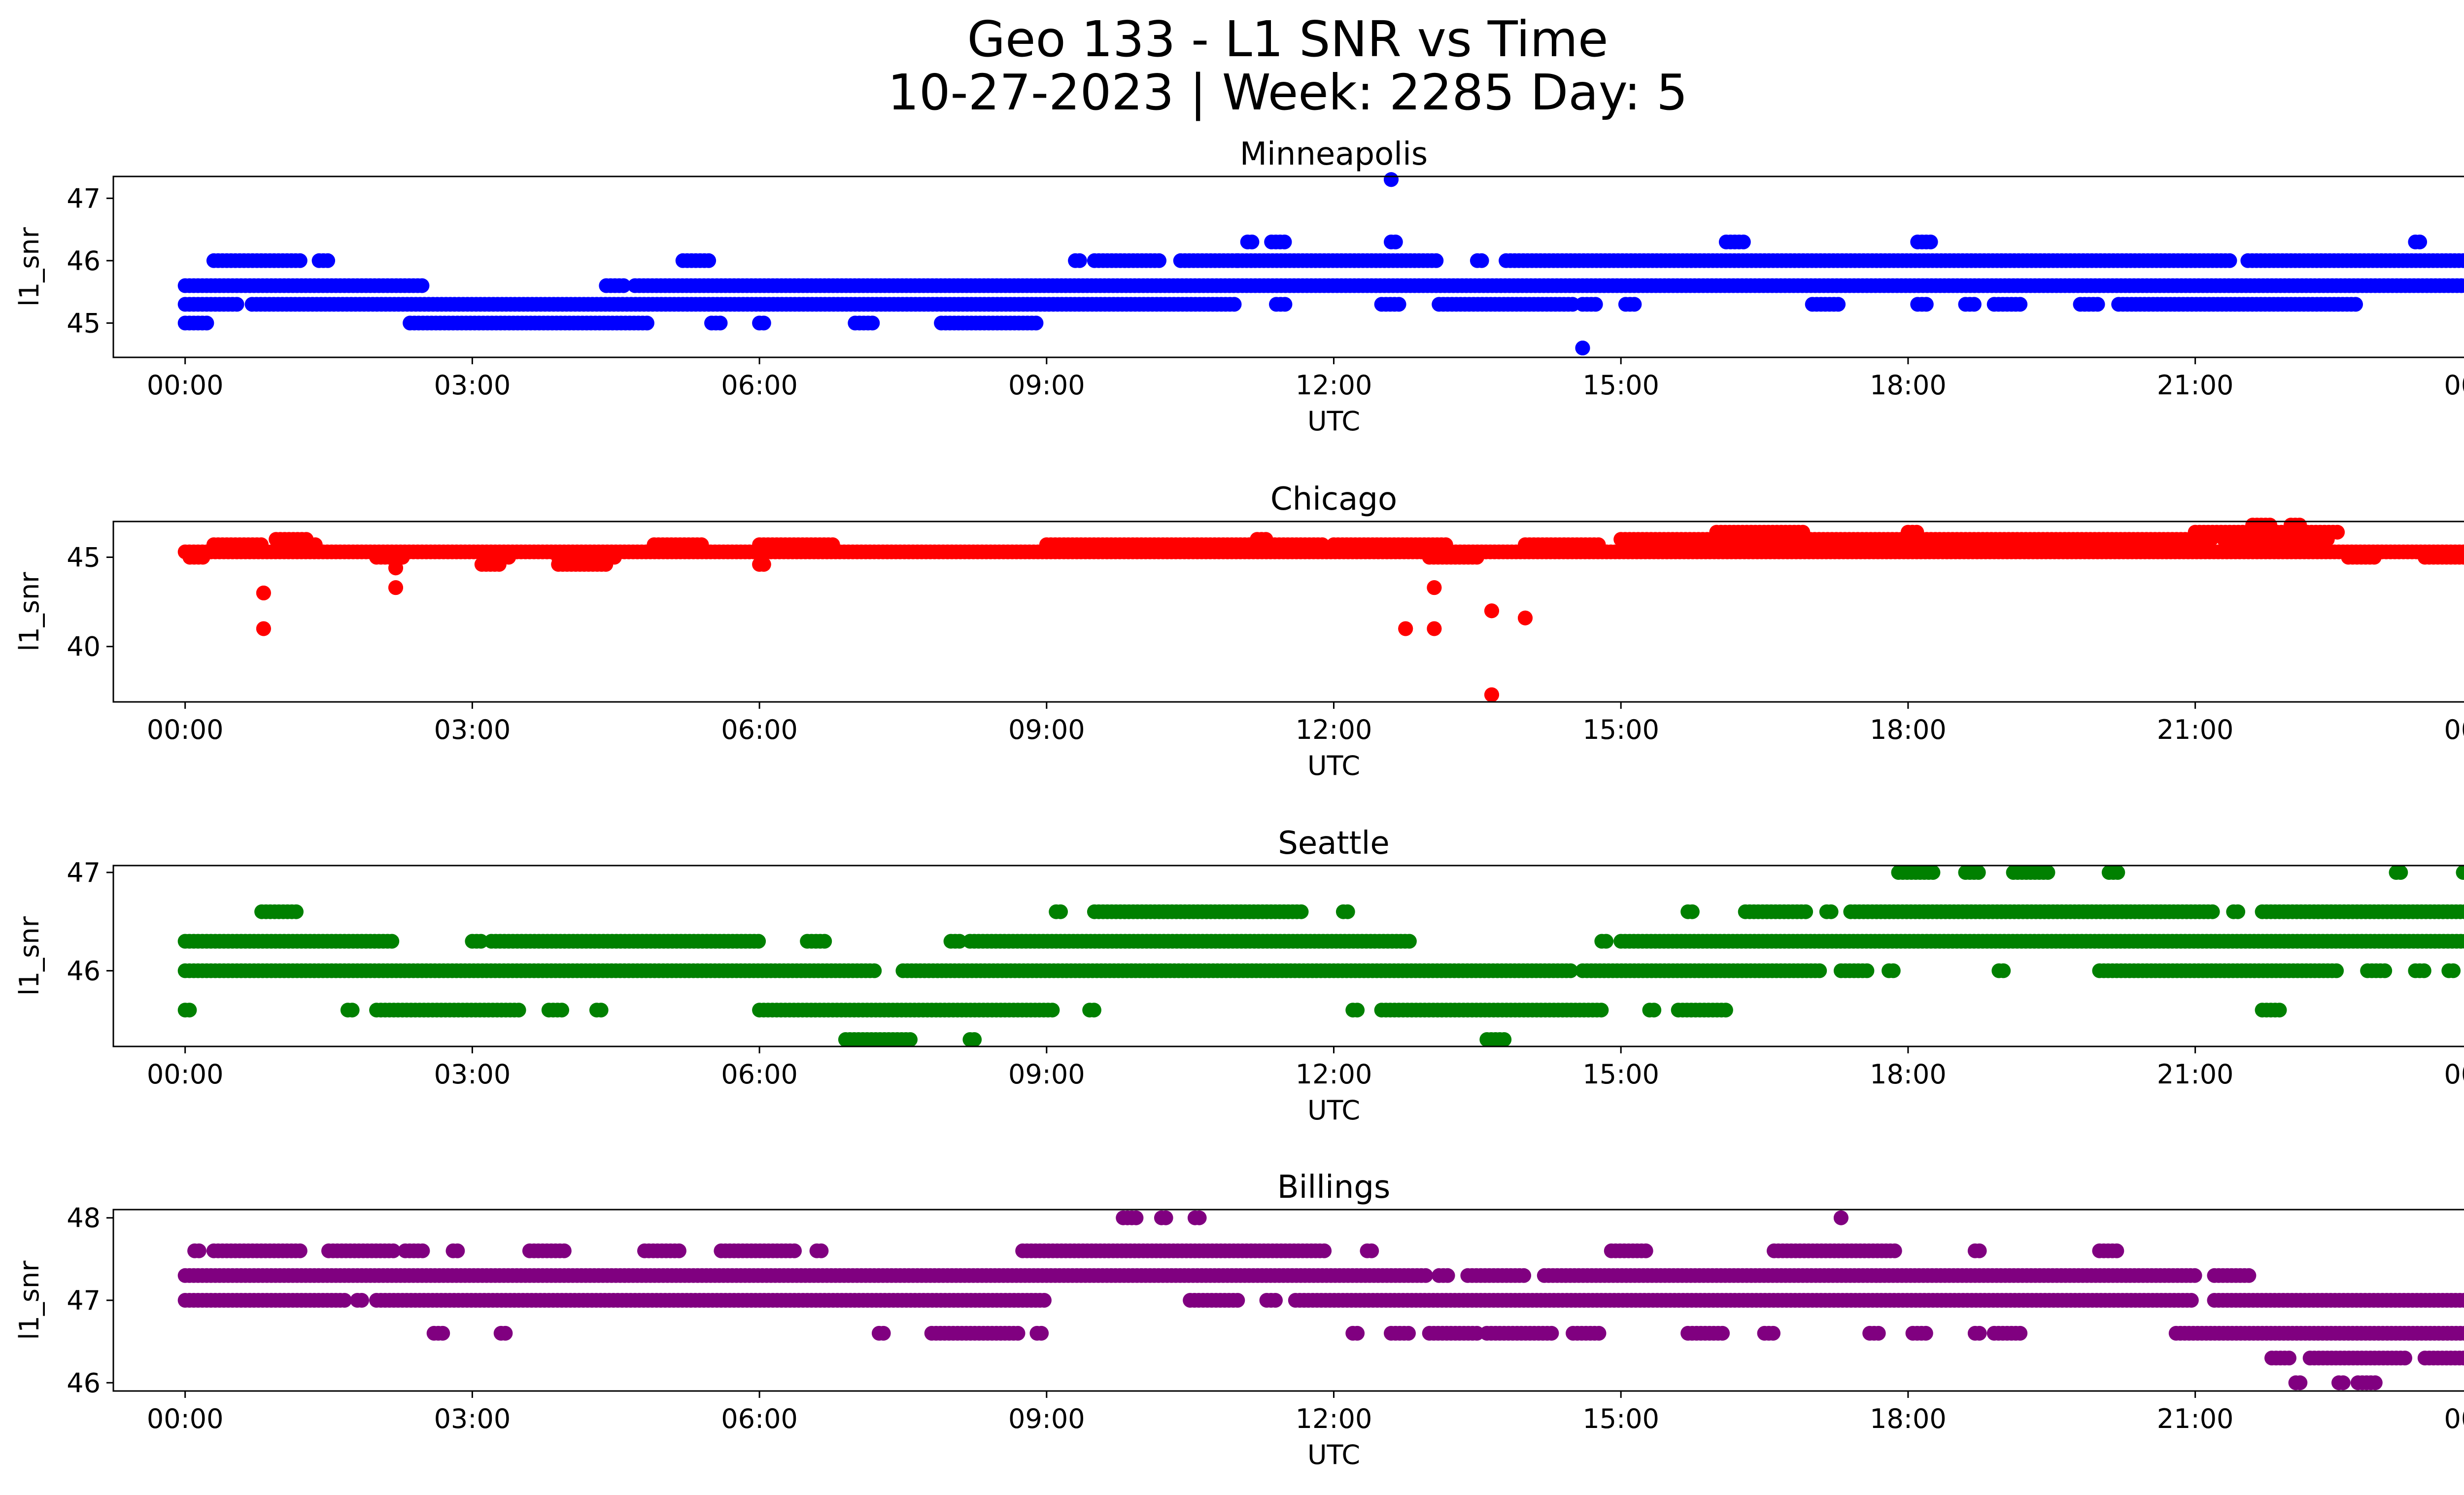 The height and width of the screenshot is (1495, 2464). I want to click on axes-frame, so click(1288, 956).